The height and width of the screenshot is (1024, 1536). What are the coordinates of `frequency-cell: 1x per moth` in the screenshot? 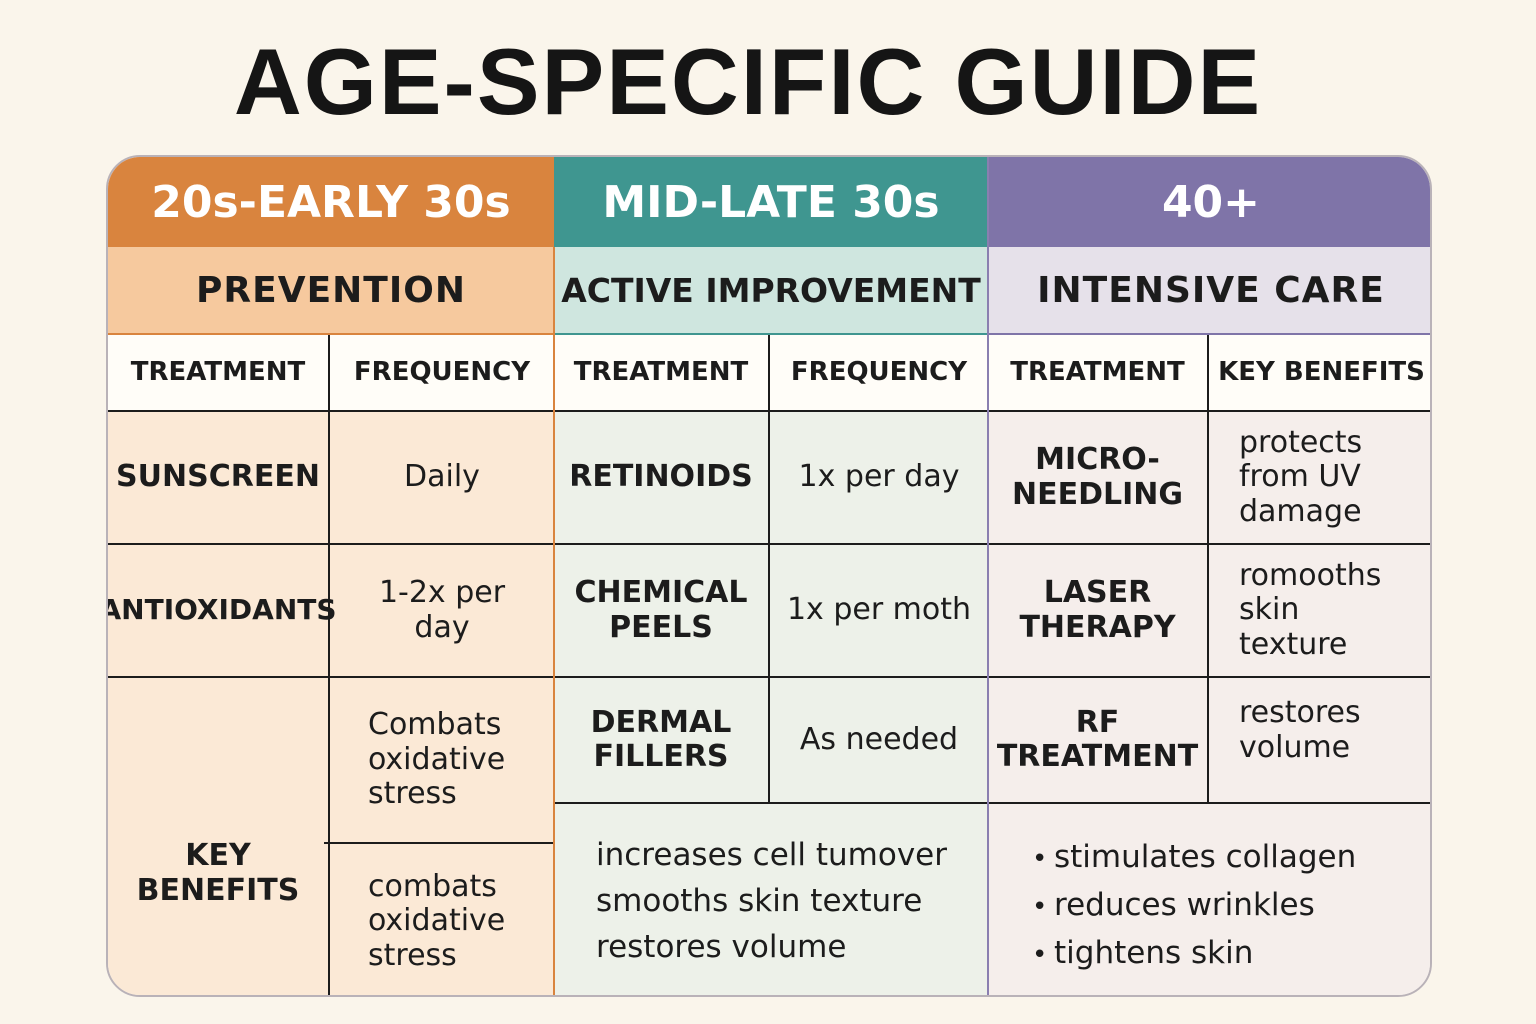 It's located at (879, 611).